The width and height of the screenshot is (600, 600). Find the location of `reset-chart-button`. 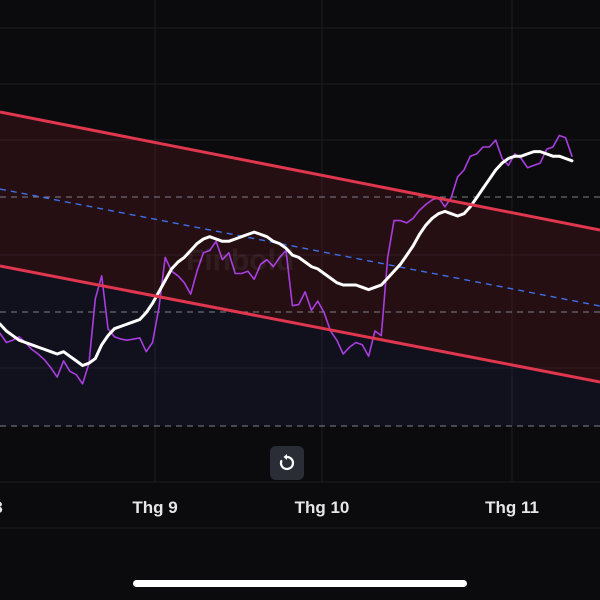

reset-chart-button is located at coordinates (287, 463).